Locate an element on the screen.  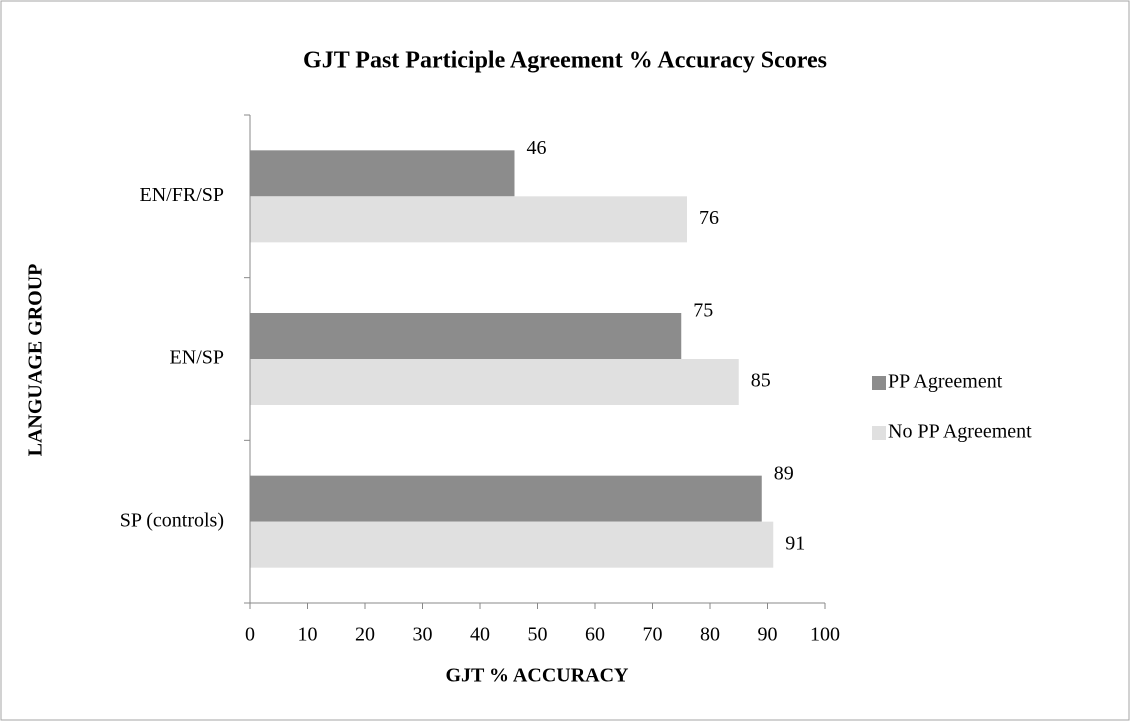
x-tick-label: 40 is located at coordinates (480, 635).